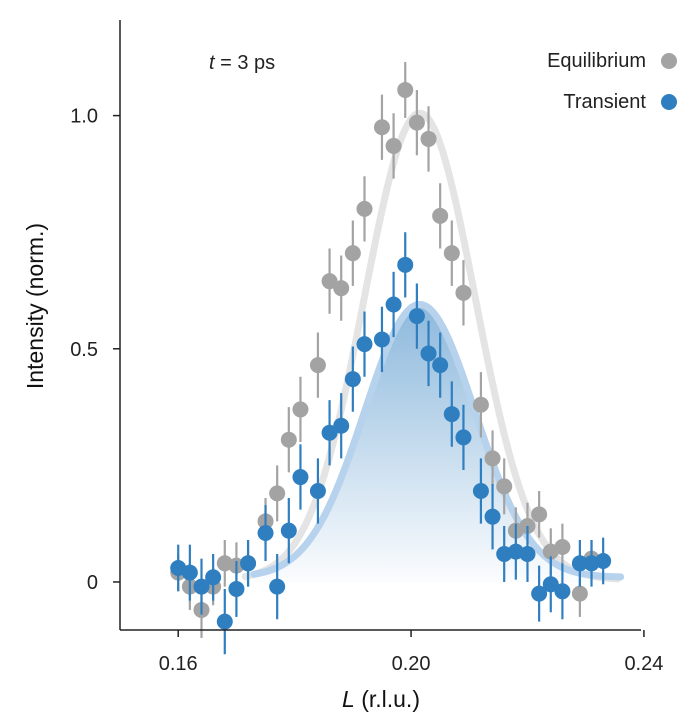 This screenshot has width=689, height=722. I want to click on x-tick-label: 0.20, so click(411, 664).